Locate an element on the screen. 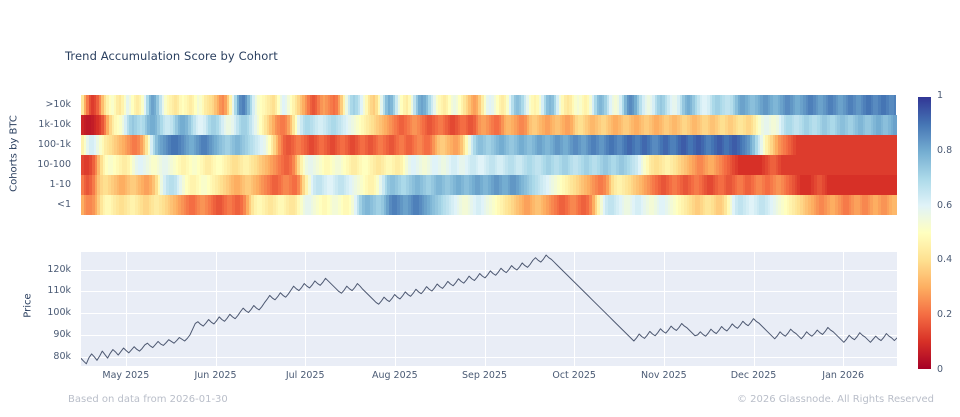 This screenshot has width=960, height=417. heatmap-row-1k-10k is located at coordinates (489, 125).